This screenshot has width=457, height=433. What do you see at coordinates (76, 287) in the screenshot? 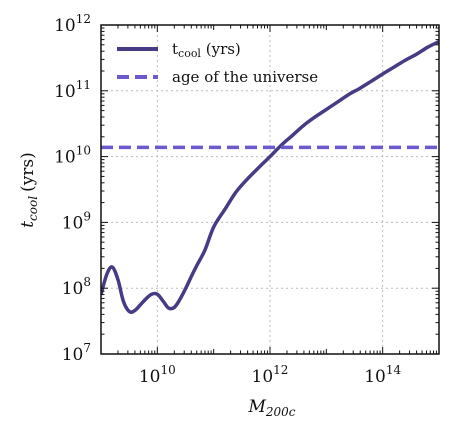
I see `y-tick-label: 10⁸` at bounding box center [76, 287].